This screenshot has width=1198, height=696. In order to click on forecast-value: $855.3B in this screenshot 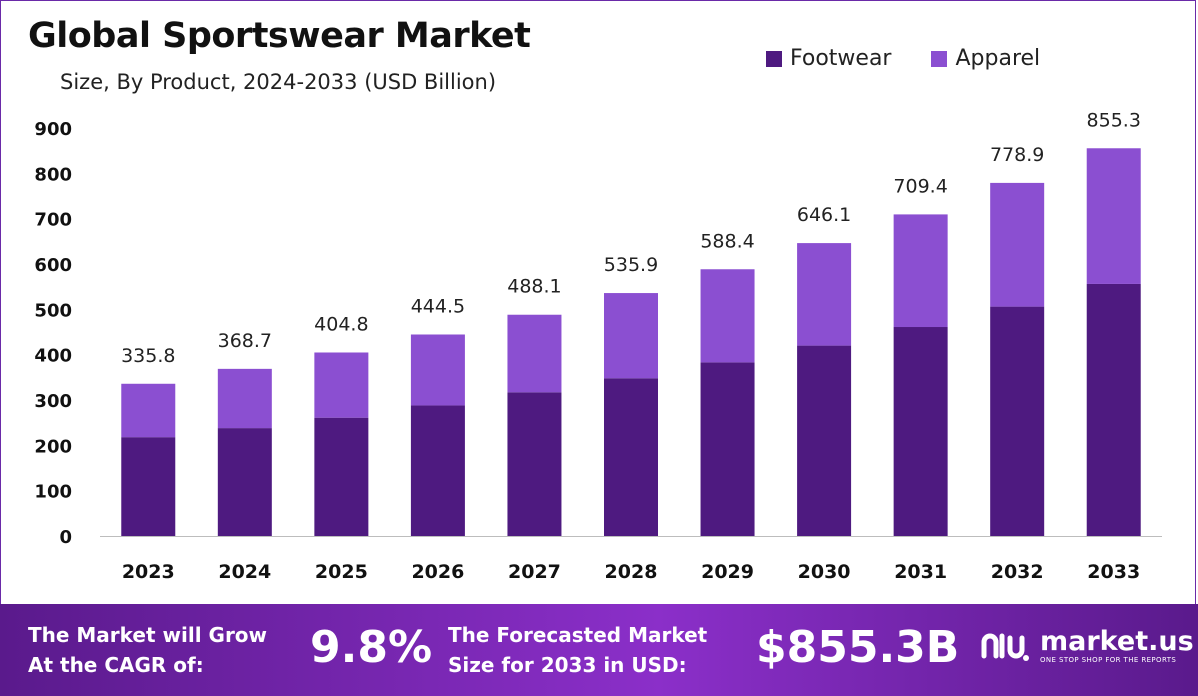, I will do `click(858, 647)`.